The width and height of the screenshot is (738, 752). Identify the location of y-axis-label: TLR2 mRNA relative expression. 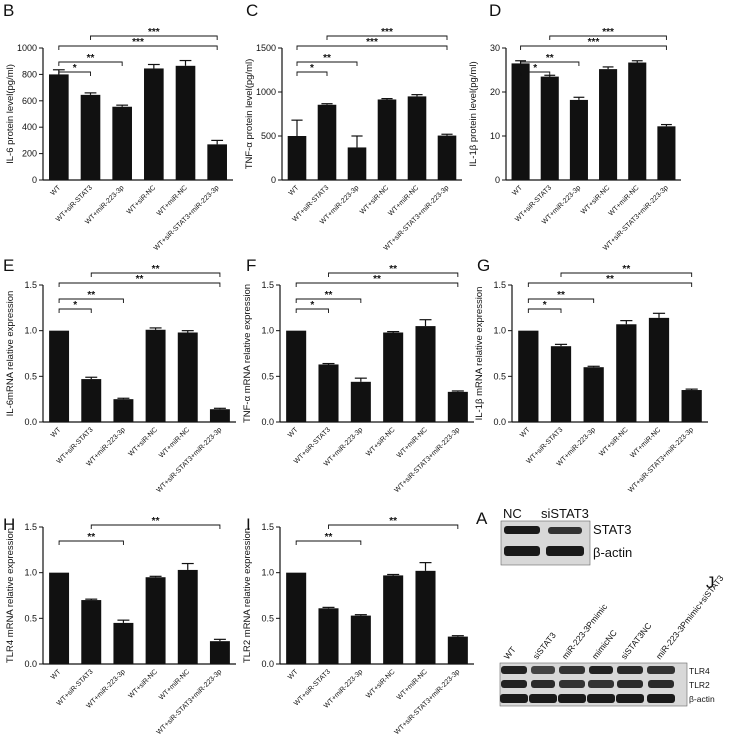
(247, 595).